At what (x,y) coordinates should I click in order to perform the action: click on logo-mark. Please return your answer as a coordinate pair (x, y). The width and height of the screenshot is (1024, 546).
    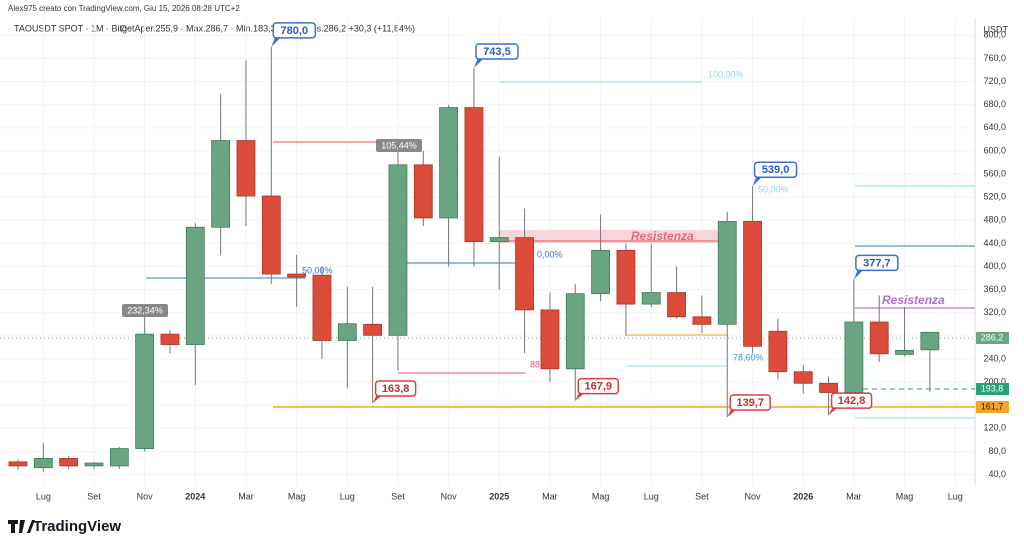
    Looking at the image, I should click on (21, 526).